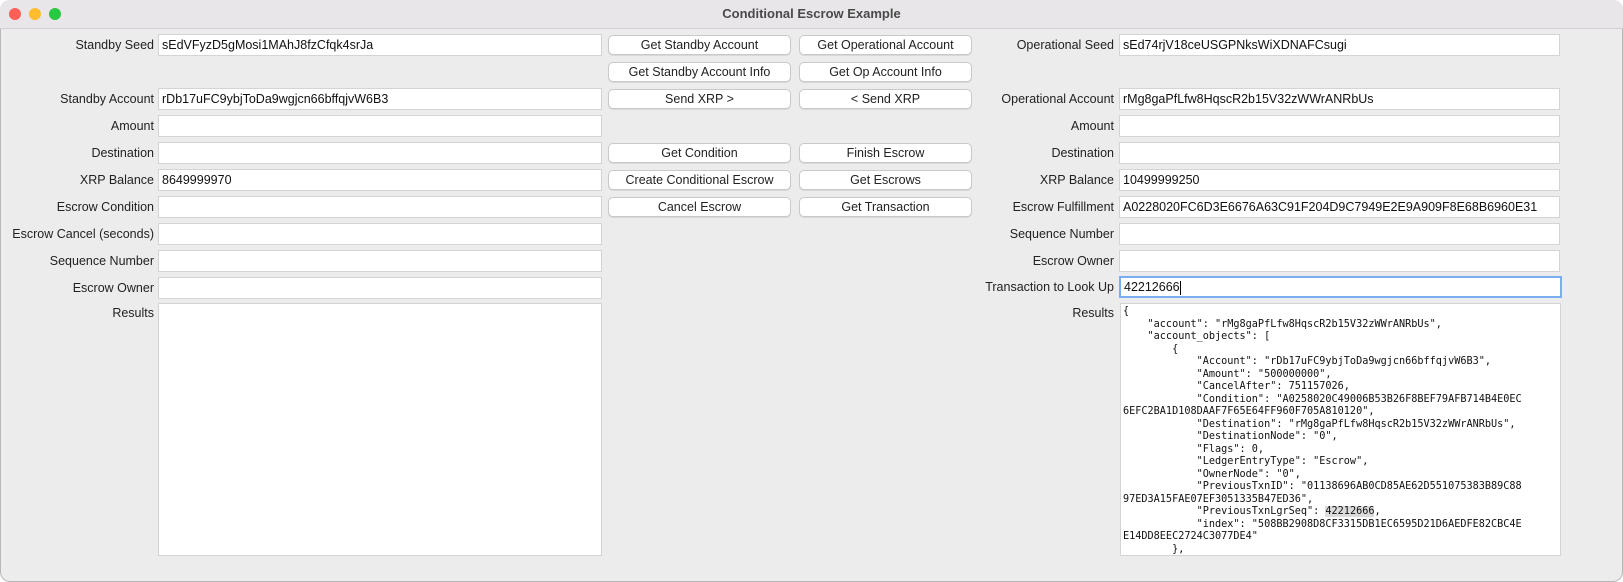 The image size is (1623, 582). Describe the element at coordinates (699, 45) in the screenshot. I see `get-standby-account-button: Get Standby Account` at that location.